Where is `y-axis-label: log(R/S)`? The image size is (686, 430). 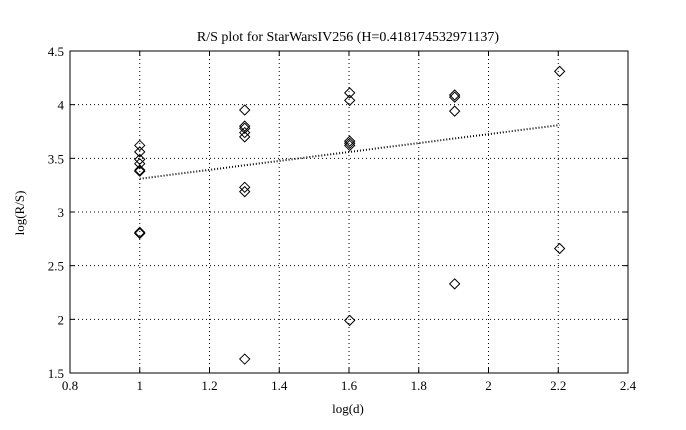 y-axis-label: log(R/S) is located at coordinates (19, 213).